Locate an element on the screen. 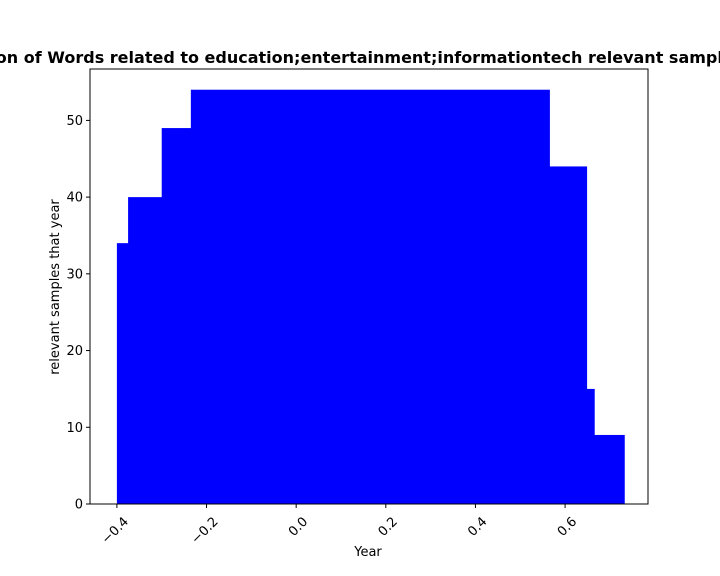  y-tick-label: 20 is located at coordinates (74, 351).